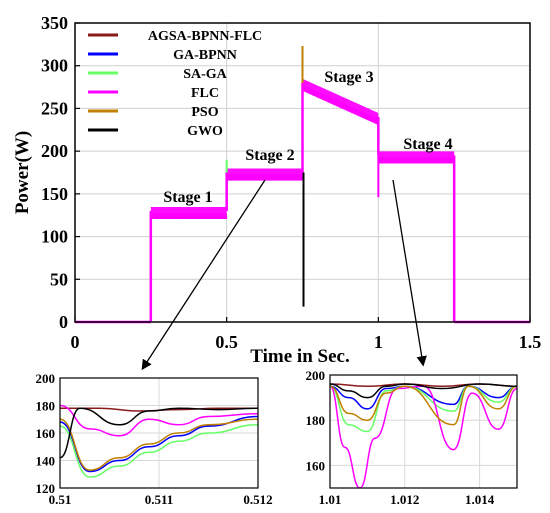  I want to click on y-tick-label: 100, so click(54, 237).